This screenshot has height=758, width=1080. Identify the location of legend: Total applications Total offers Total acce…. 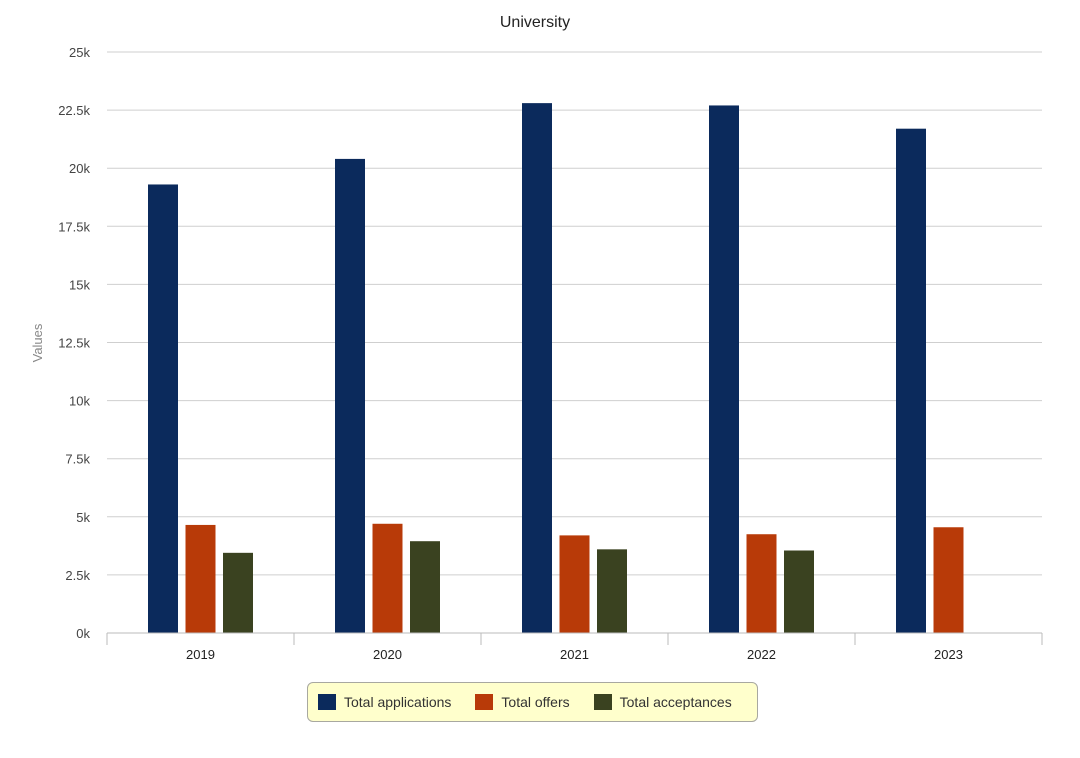
(532, 702).